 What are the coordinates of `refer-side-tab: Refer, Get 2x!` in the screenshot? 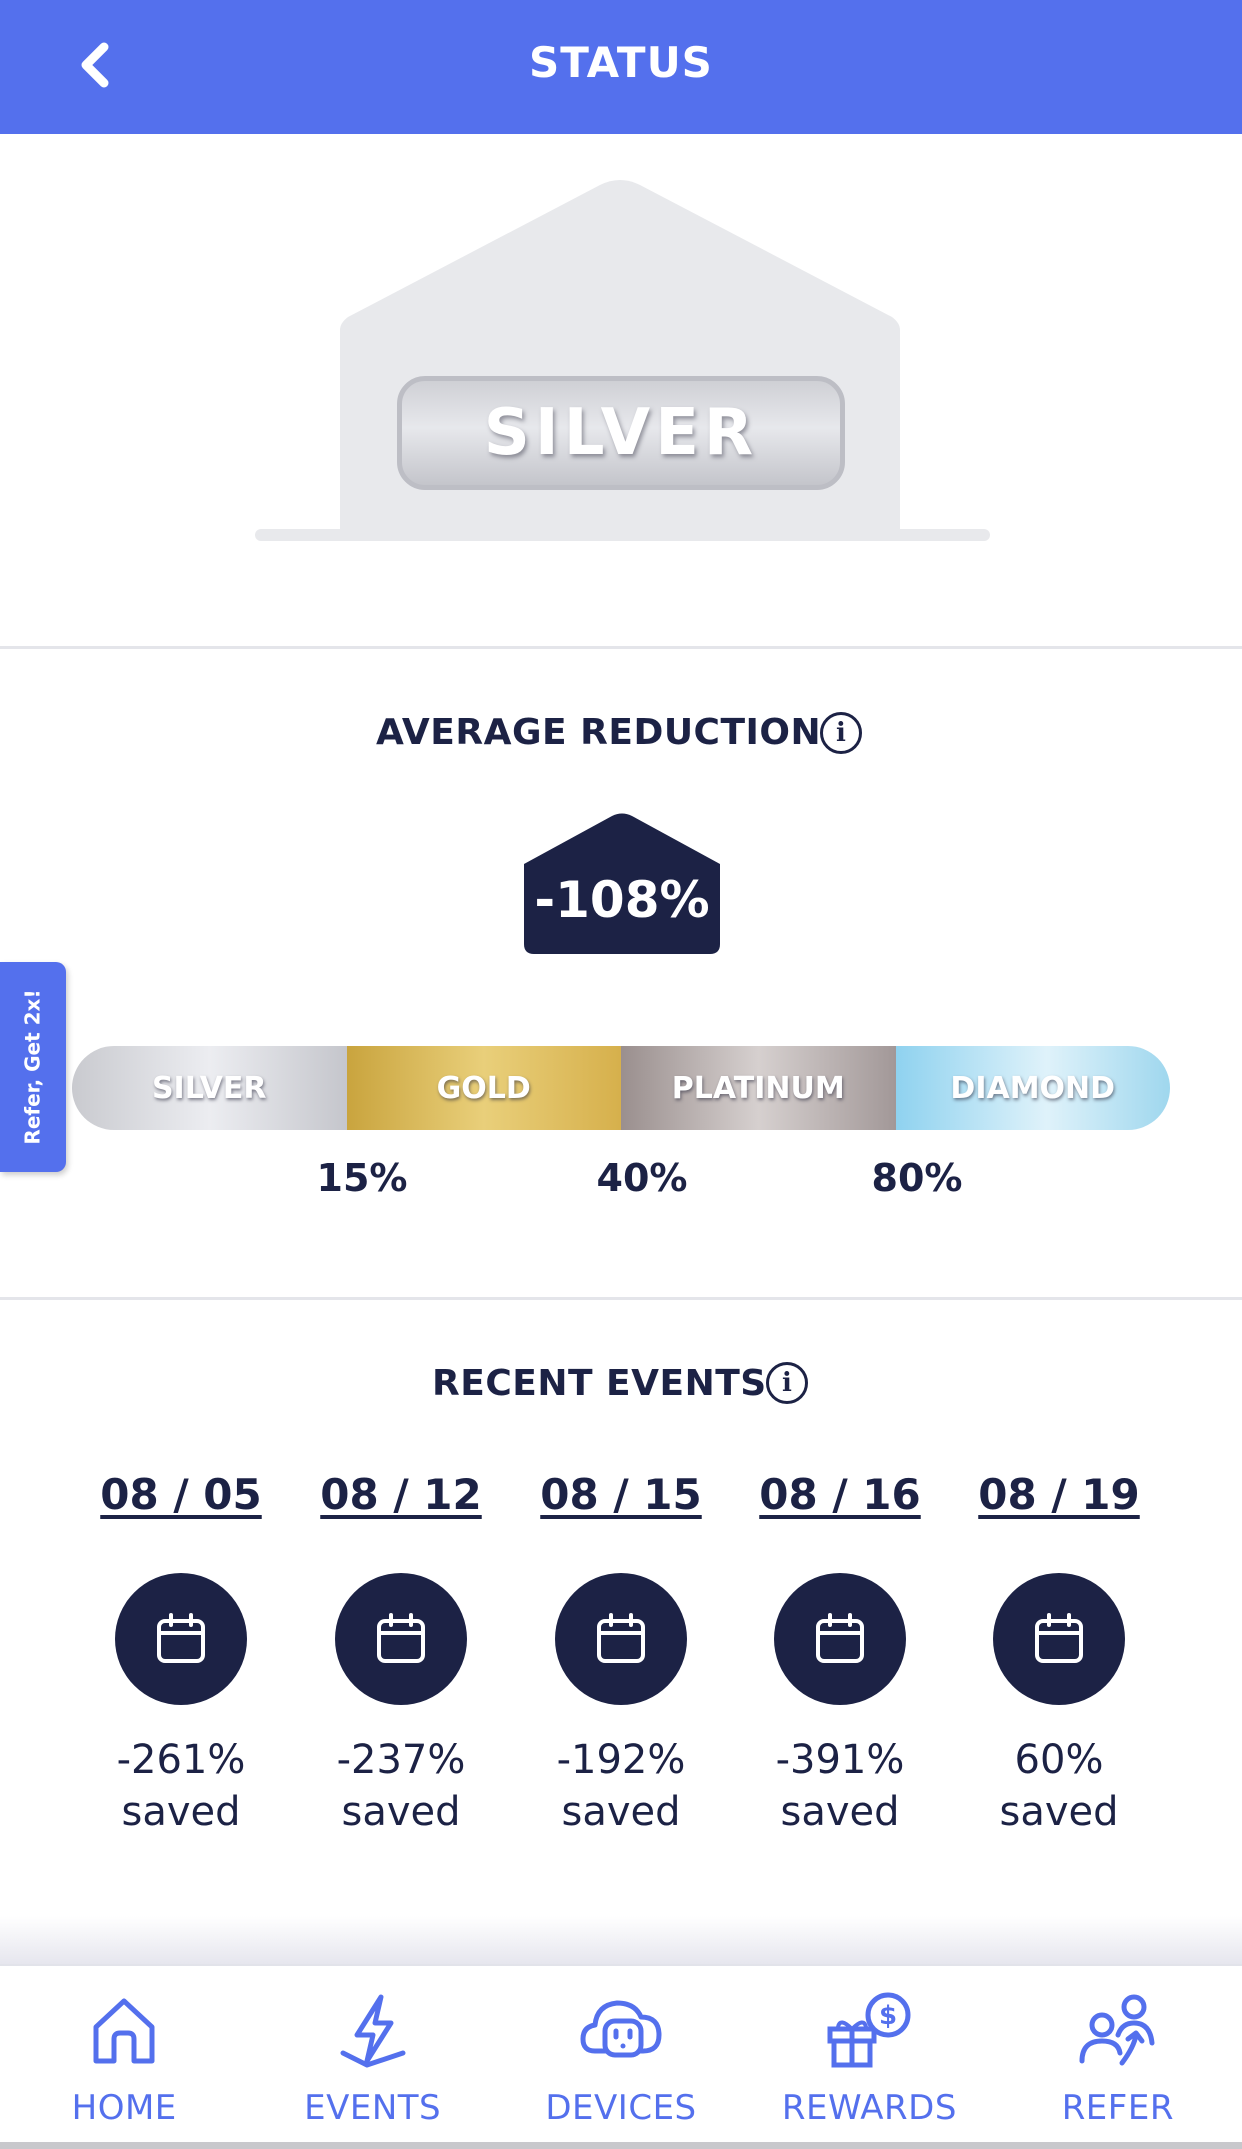 It's located at (33, 1067).